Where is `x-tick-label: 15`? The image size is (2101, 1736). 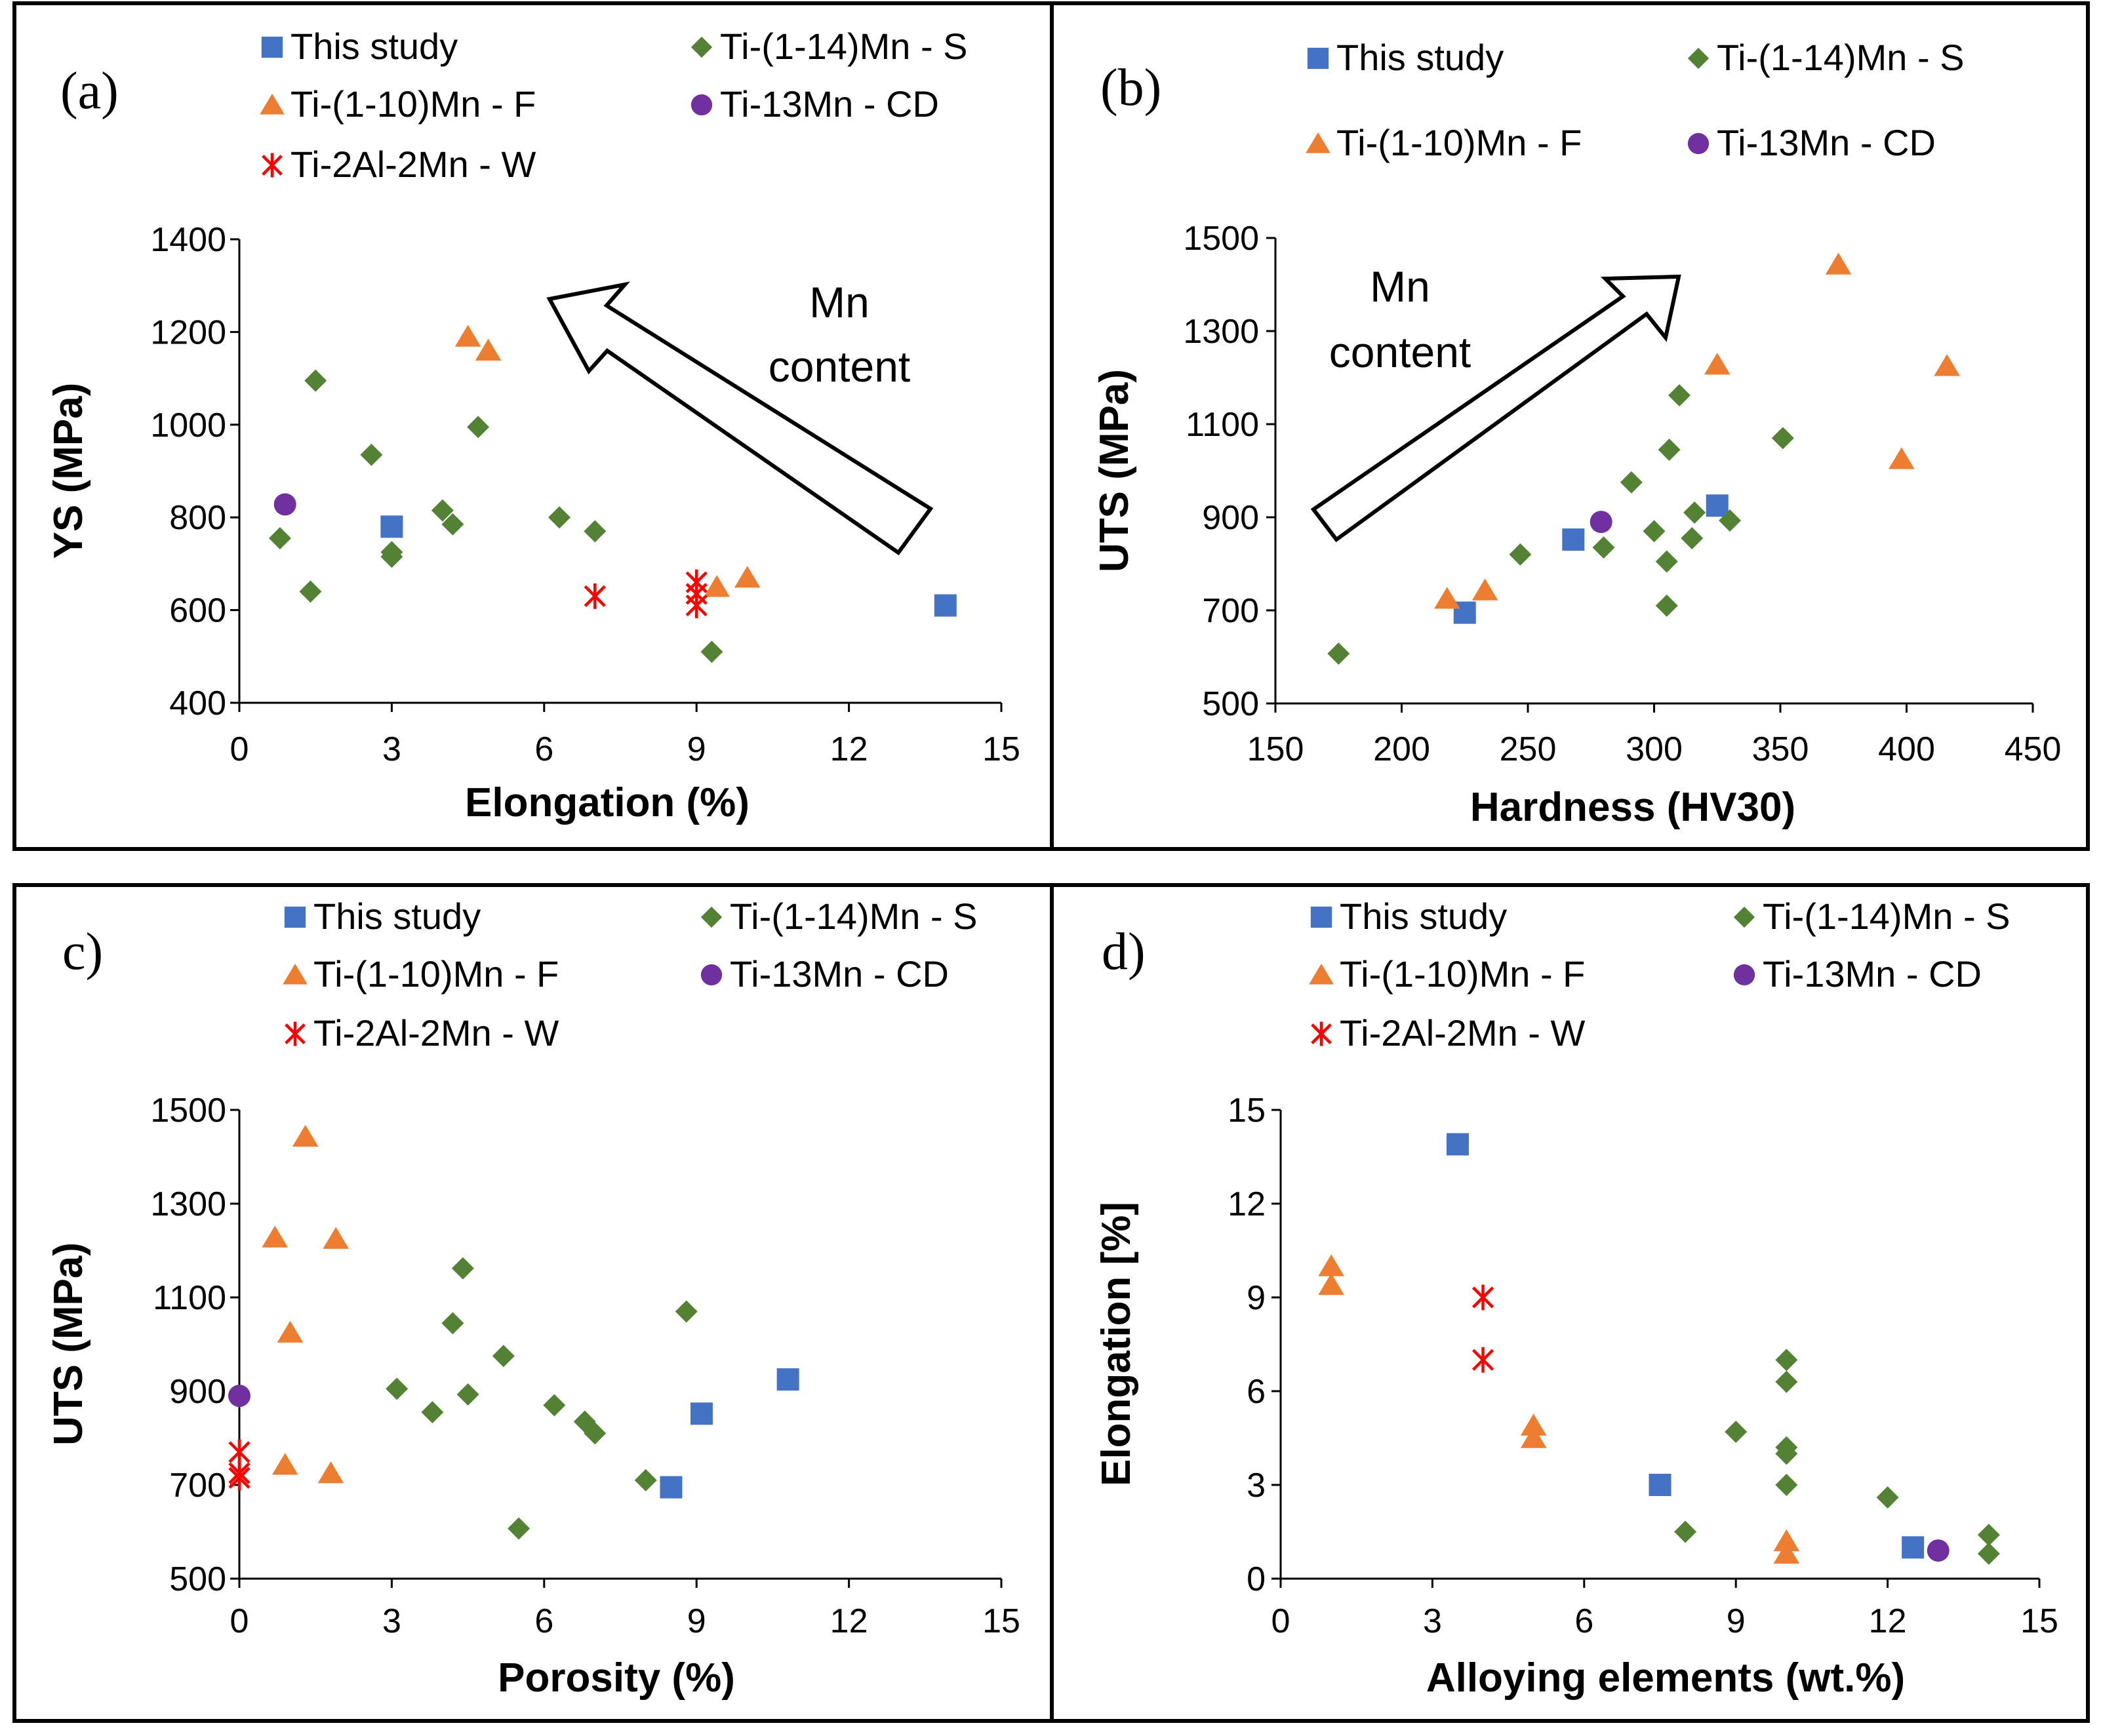 x-tick-label: 15 is located at coordinates (2039, 1621).